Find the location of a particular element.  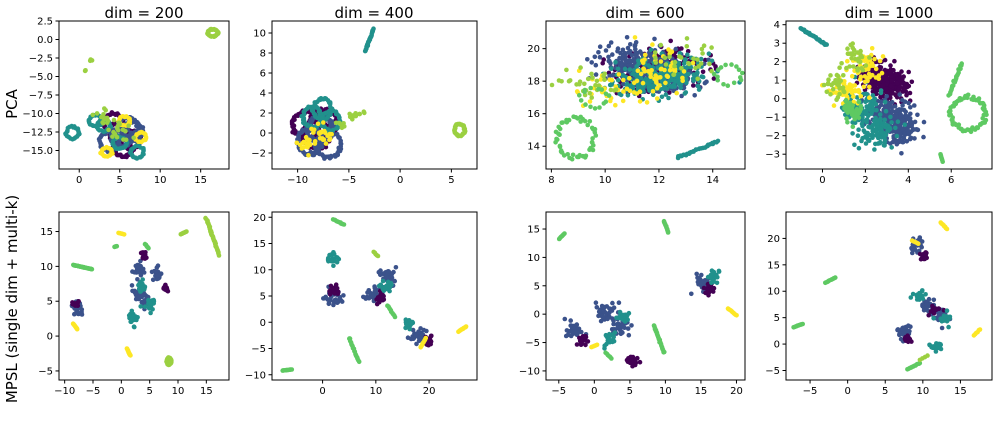

y-tick-label: −10 is located at coordinates (255, 375).